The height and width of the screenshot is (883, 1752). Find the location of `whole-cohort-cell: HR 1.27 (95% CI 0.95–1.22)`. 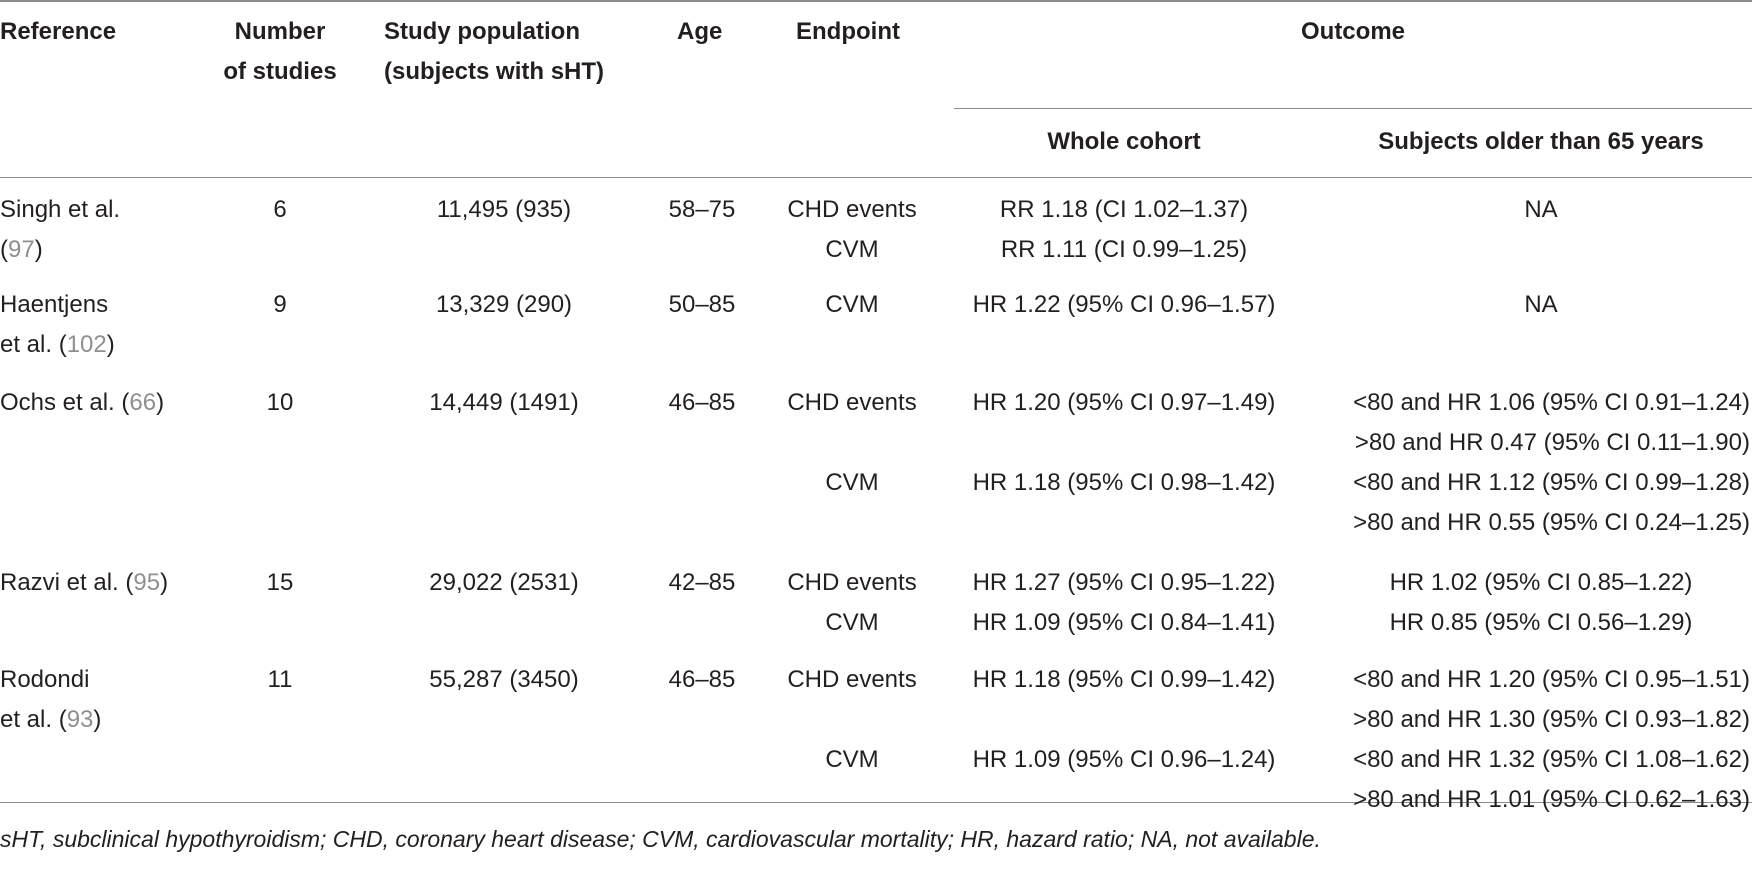

whole-cohort-cell: HR 1.27 (95% CI 0.95–1.22) is located at coordinates (1124, 582).